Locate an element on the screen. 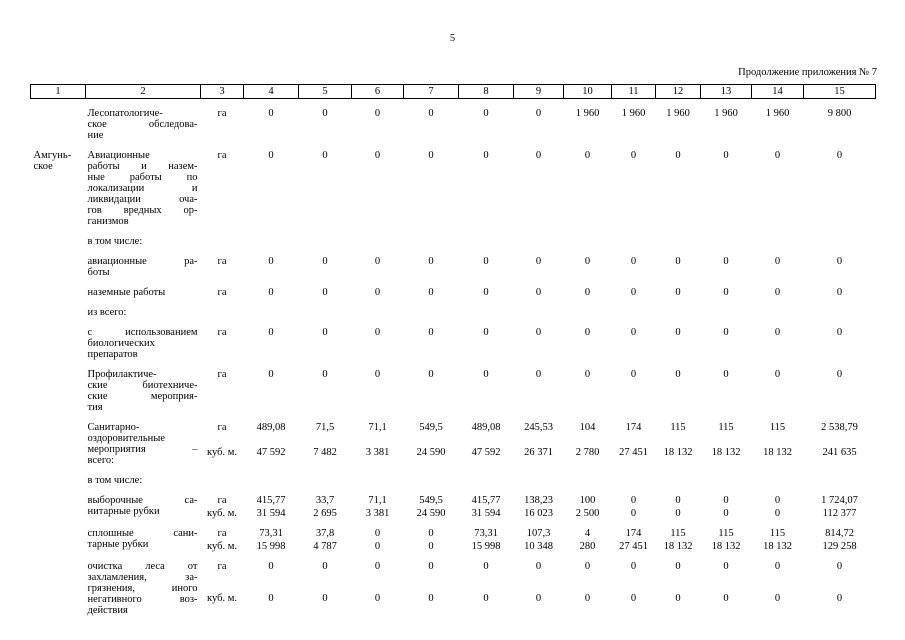  table-row: из всего: is located at coordinates (453, 308).